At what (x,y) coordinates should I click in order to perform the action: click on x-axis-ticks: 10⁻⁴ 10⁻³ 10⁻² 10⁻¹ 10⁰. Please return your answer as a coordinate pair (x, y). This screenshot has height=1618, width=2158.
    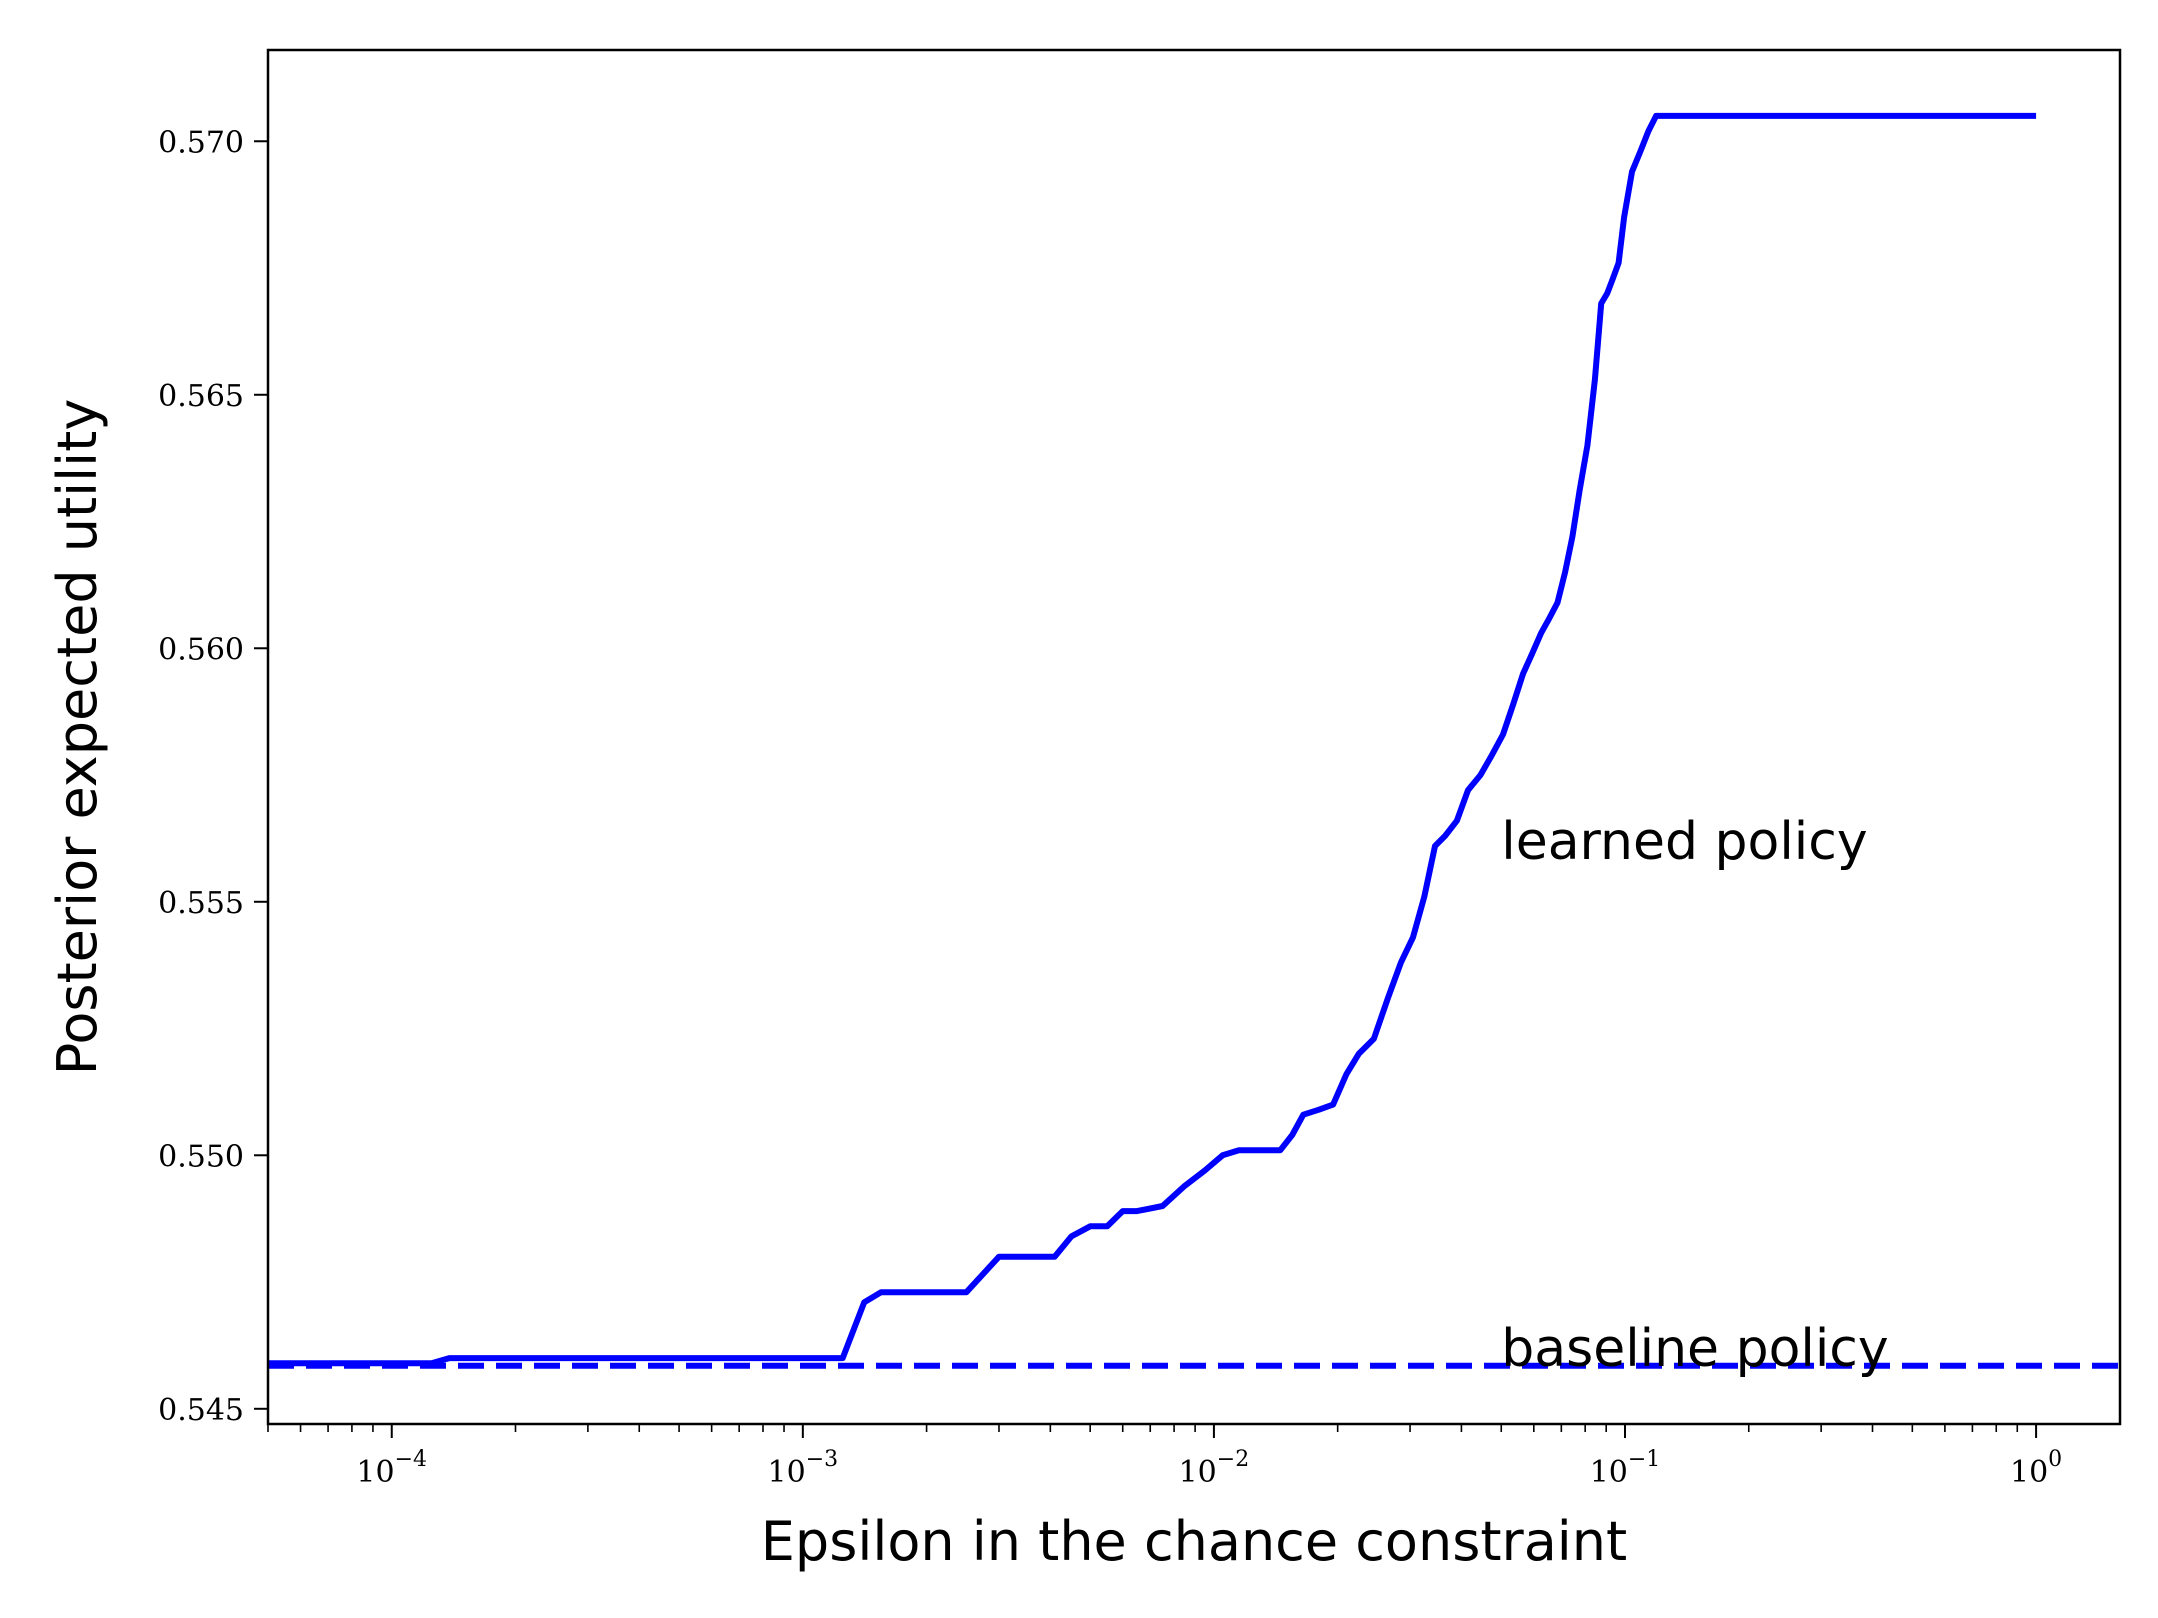
    Looking at the image, I should click on (1209, 1457).